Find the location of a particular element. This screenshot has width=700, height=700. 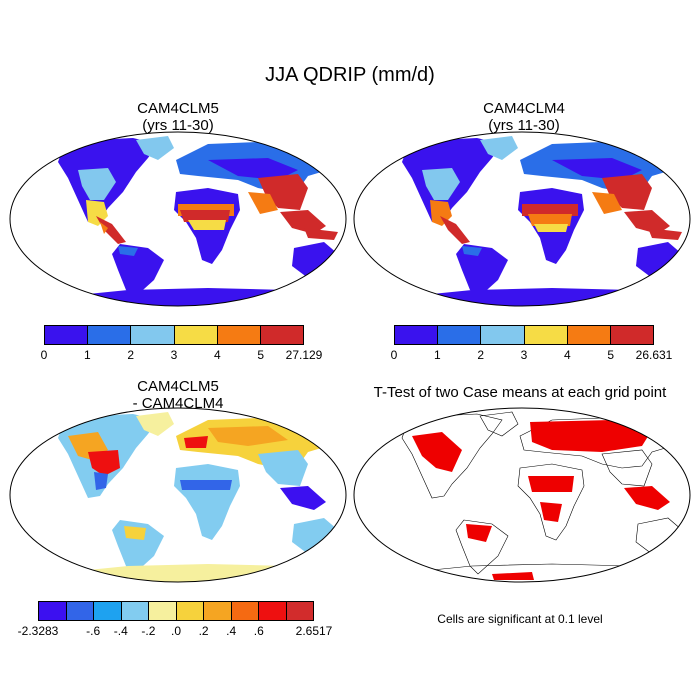

colorbar-tick-label: .4 is located at coordinates (231, 631).